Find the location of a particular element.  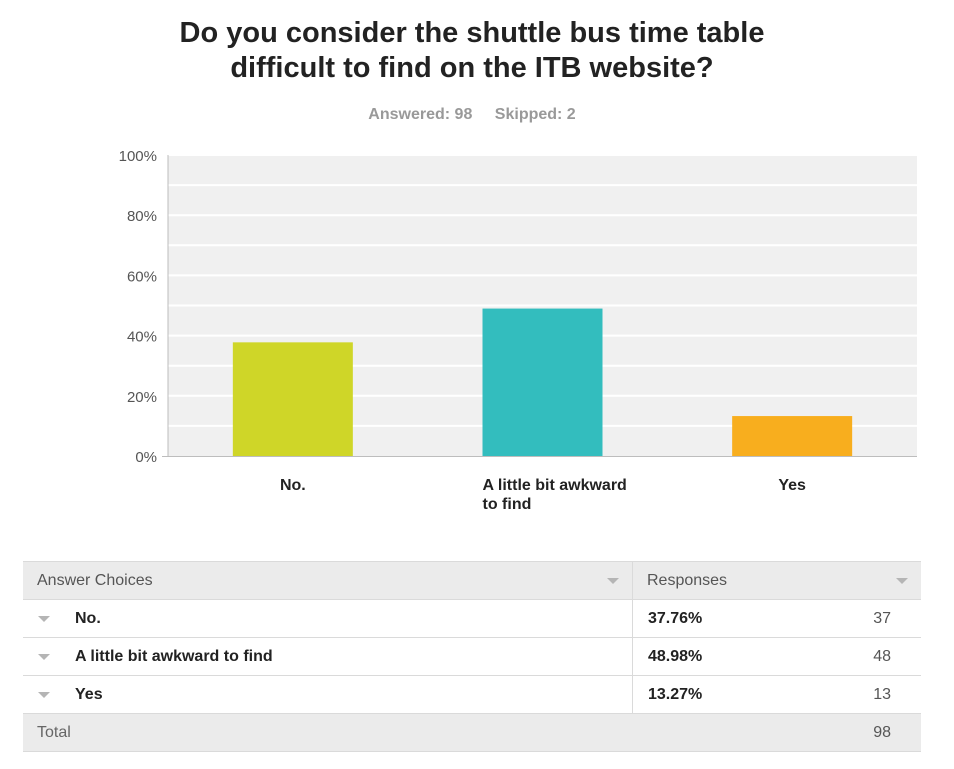

choice-label: A little bit awkward to find is located at coordinates (174, 656).